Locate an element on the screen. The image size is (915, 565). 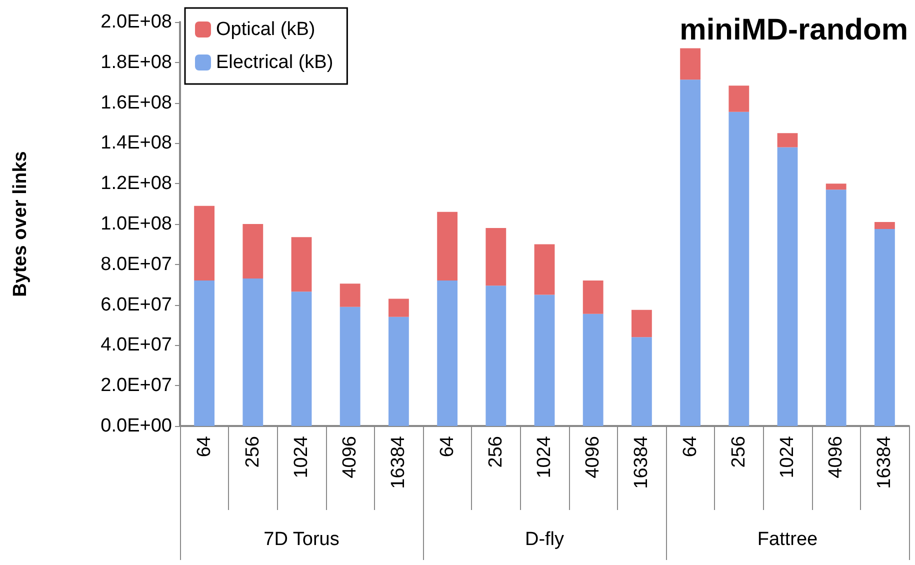
y-tick-label: 1.2E+08 is located at coordinates (136, 183).